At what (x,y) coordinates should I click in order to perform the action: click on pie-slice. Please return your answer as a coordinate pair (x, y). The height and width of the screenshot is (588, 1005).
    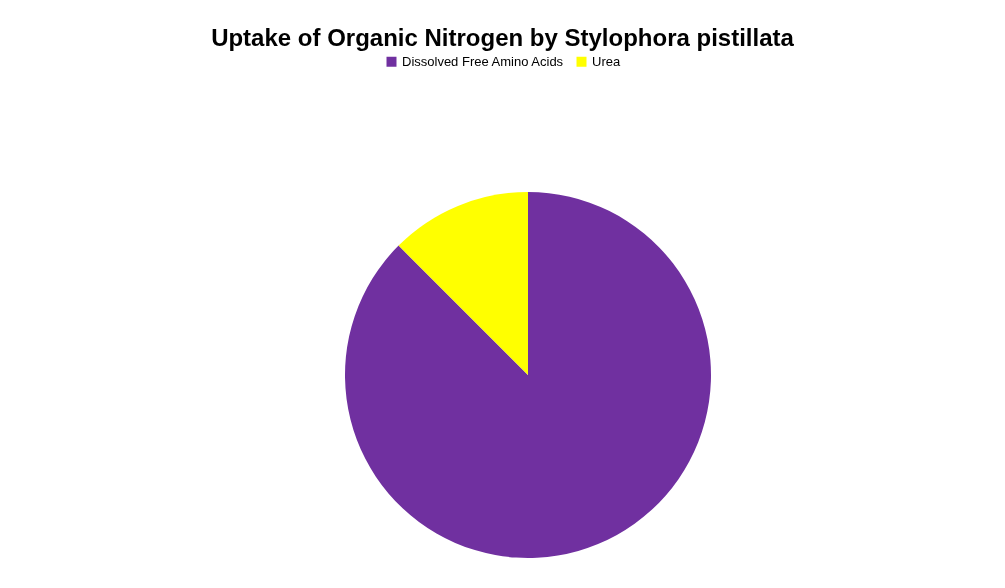
    Looking at the image, I should click on (463, 283).